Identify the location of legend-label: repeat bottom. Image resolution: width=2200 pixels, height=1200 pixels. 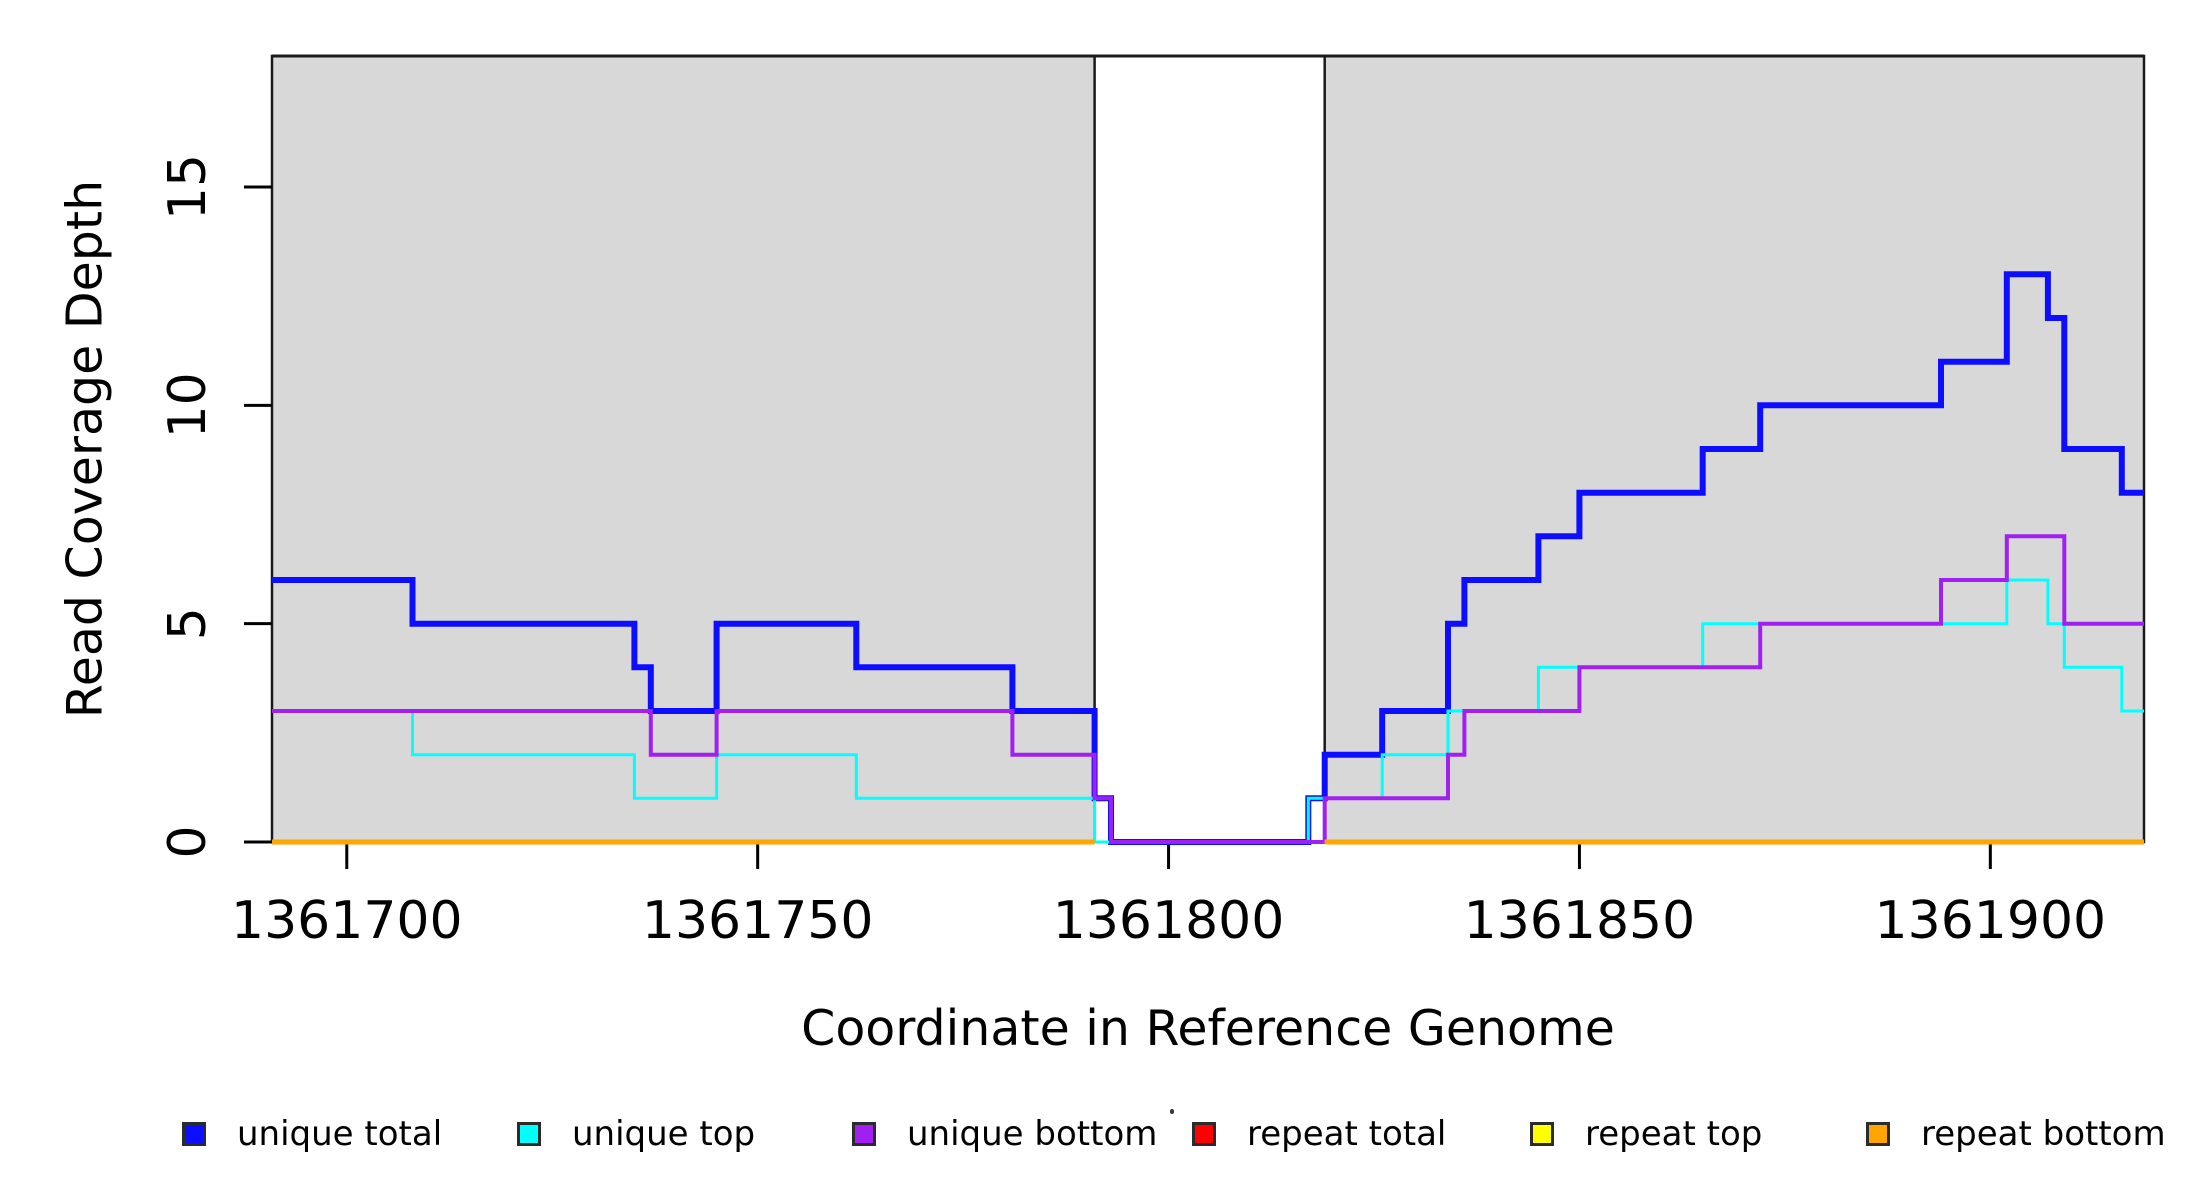
(2043, 1134).